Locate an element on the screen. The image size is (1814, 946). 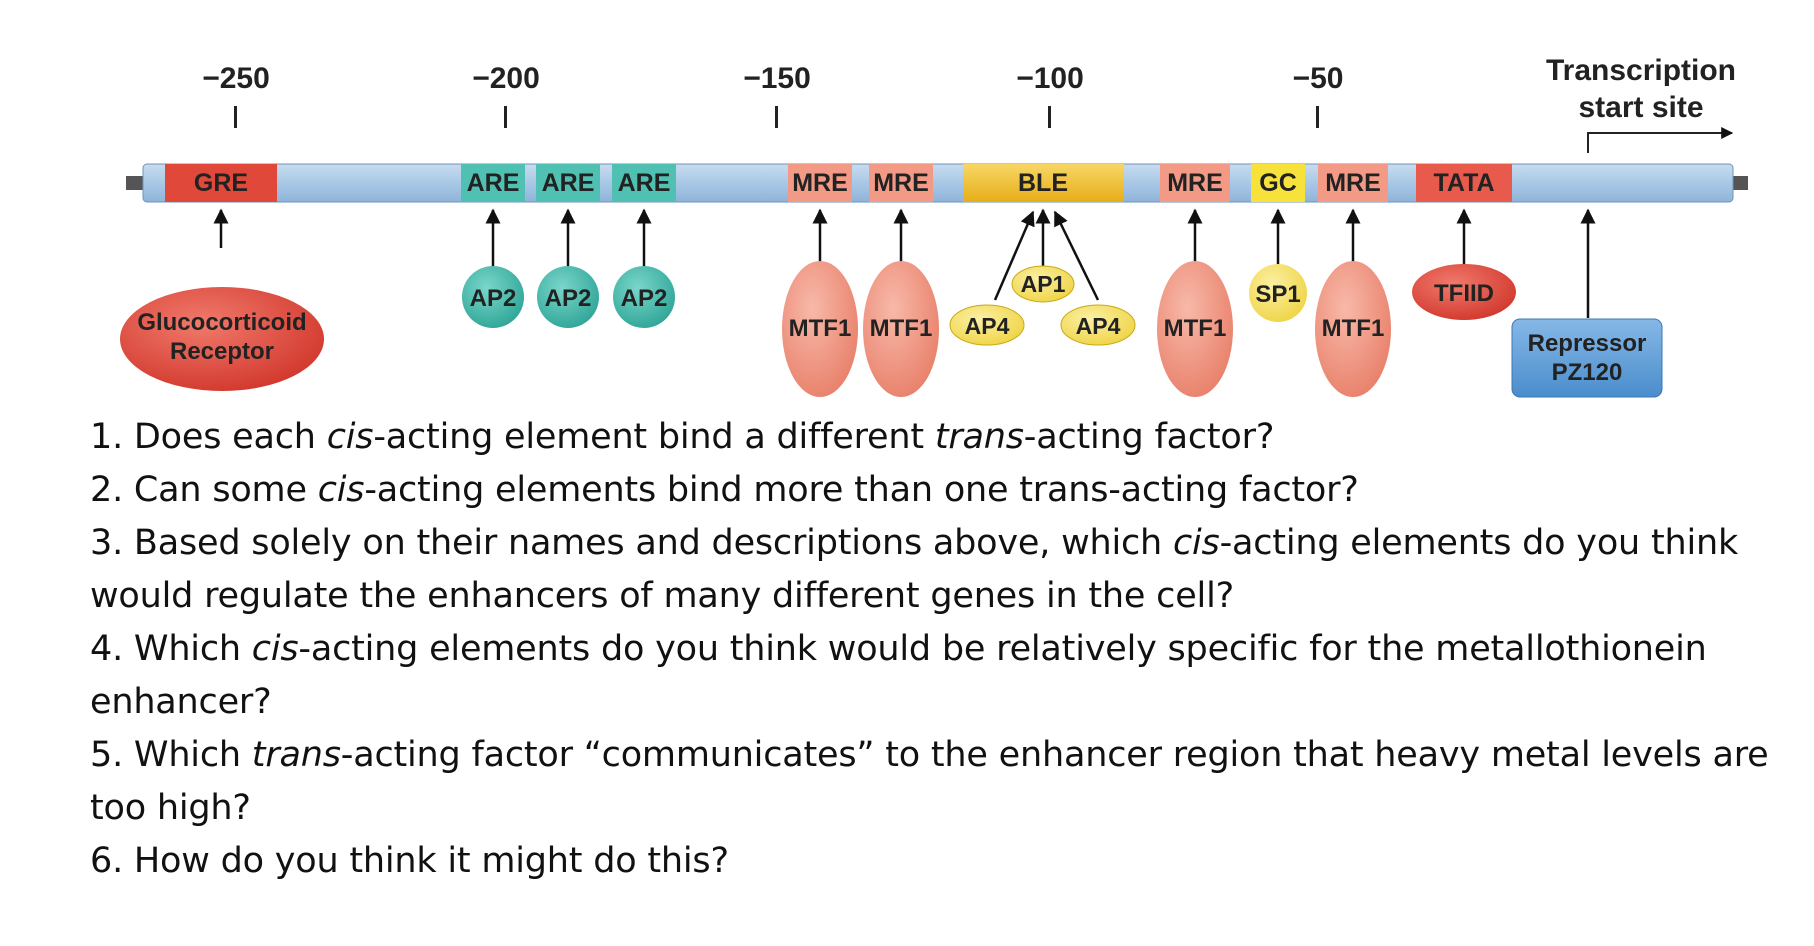
position-label: −150 is located at coordinates (777, 78).